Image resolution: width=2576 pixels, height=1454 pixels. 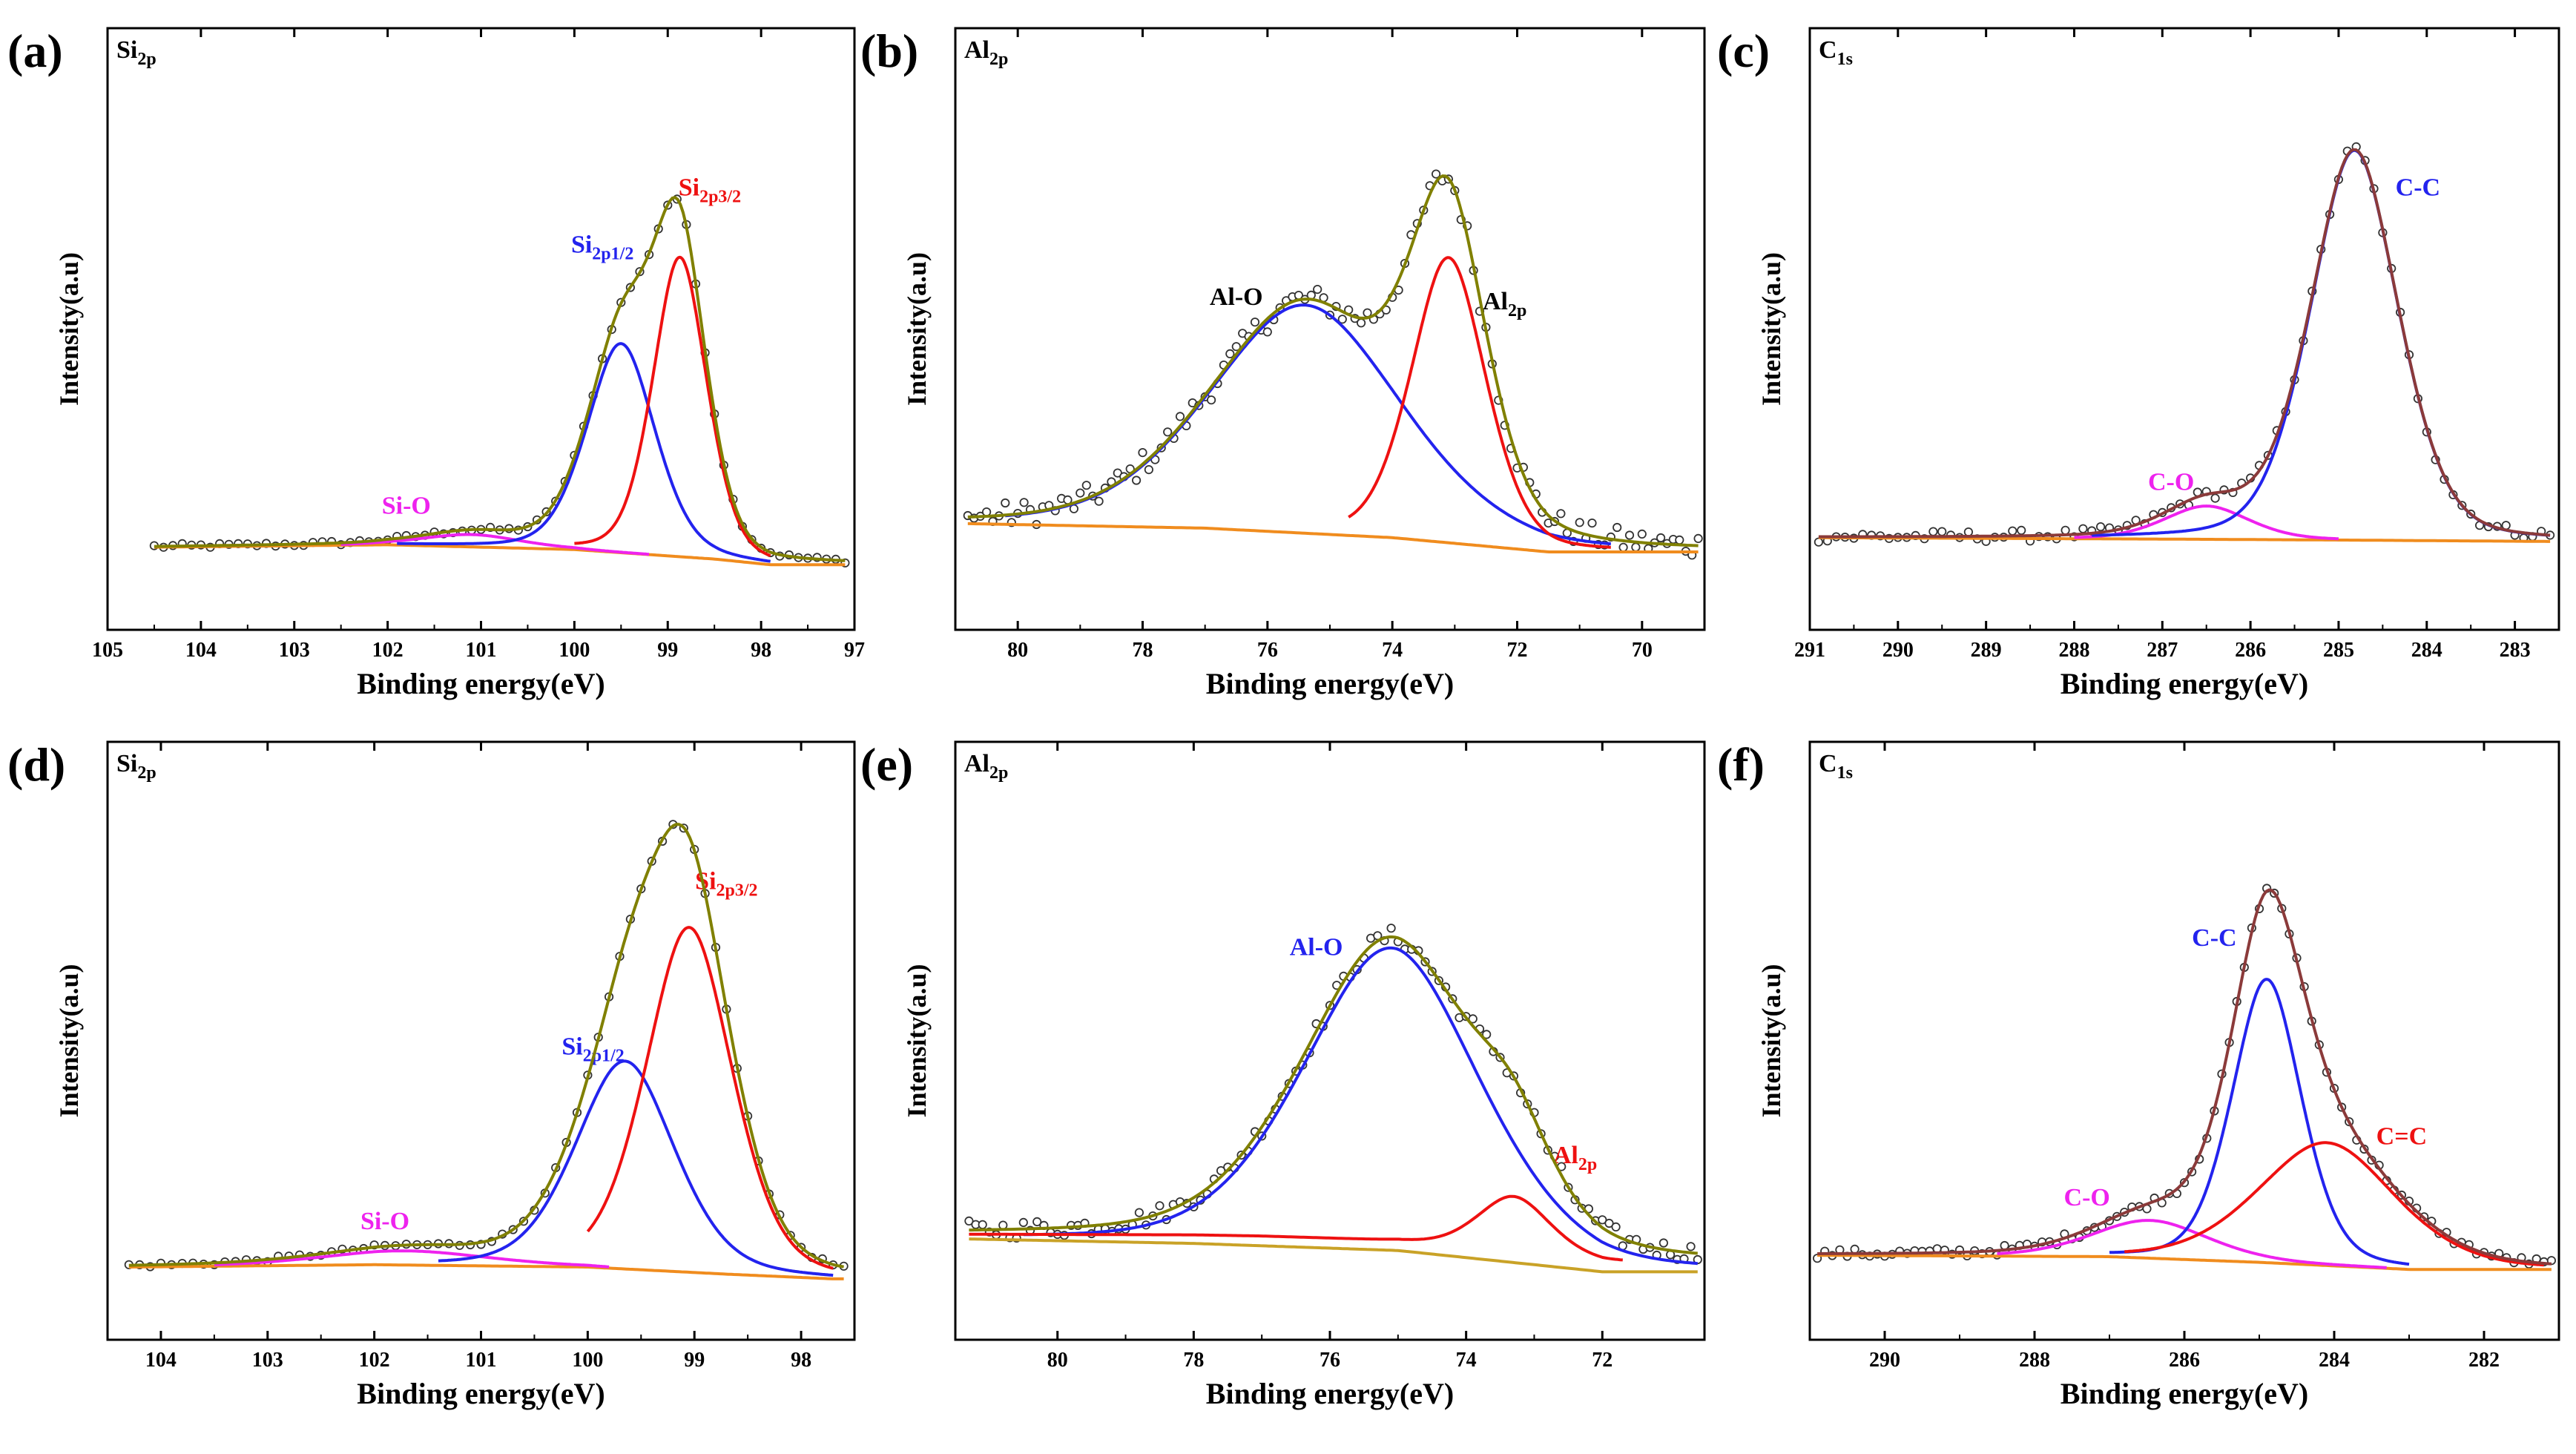 I want to click on x-tick-label: 101, so click(x=482, y=650).